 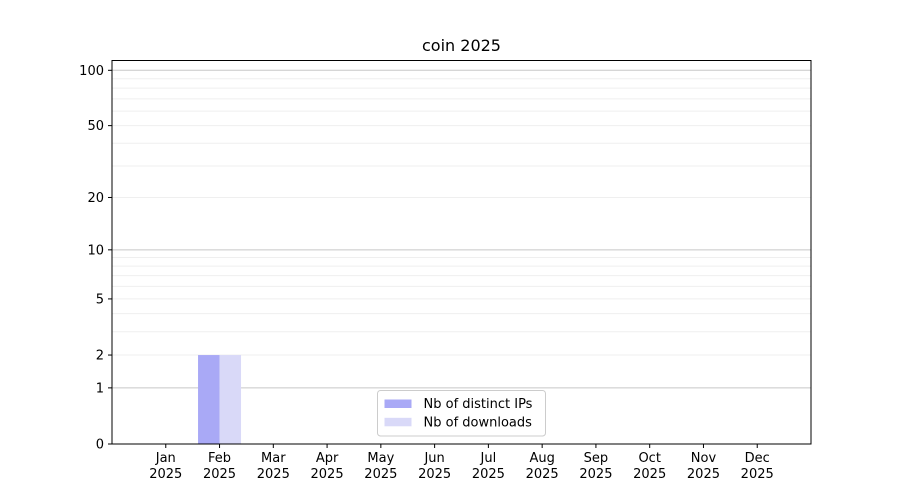 I want to click on y-tick-label: 100, so click(x=91, y=71).